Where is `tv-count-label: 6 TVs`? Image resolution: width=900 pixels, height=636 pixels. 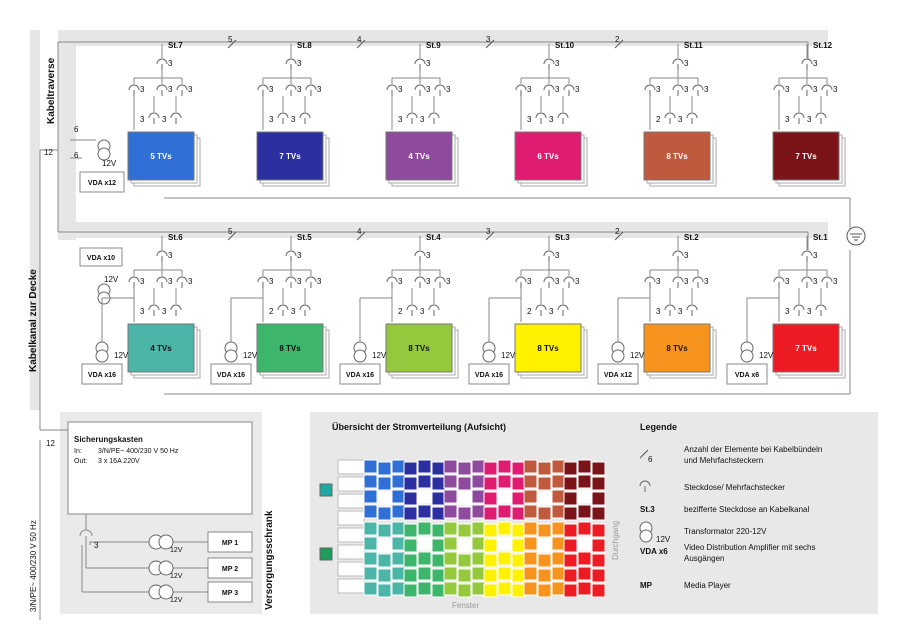 tv-count-label: 6 TVs is located at coordinates (548, 156).